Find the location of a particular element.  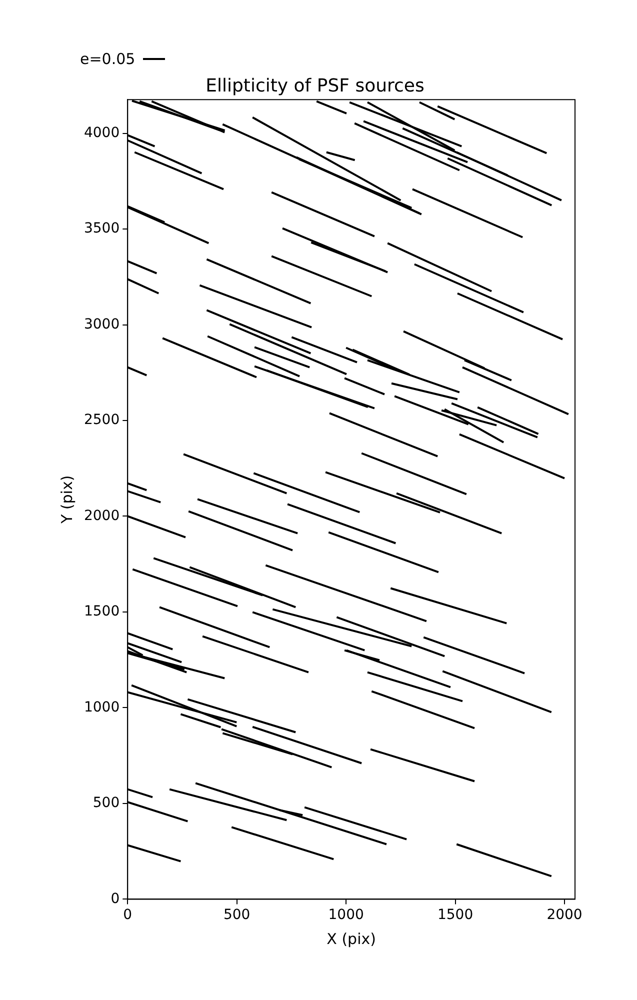

y-tick-label: 3000 is located at coordinates (102, 324).